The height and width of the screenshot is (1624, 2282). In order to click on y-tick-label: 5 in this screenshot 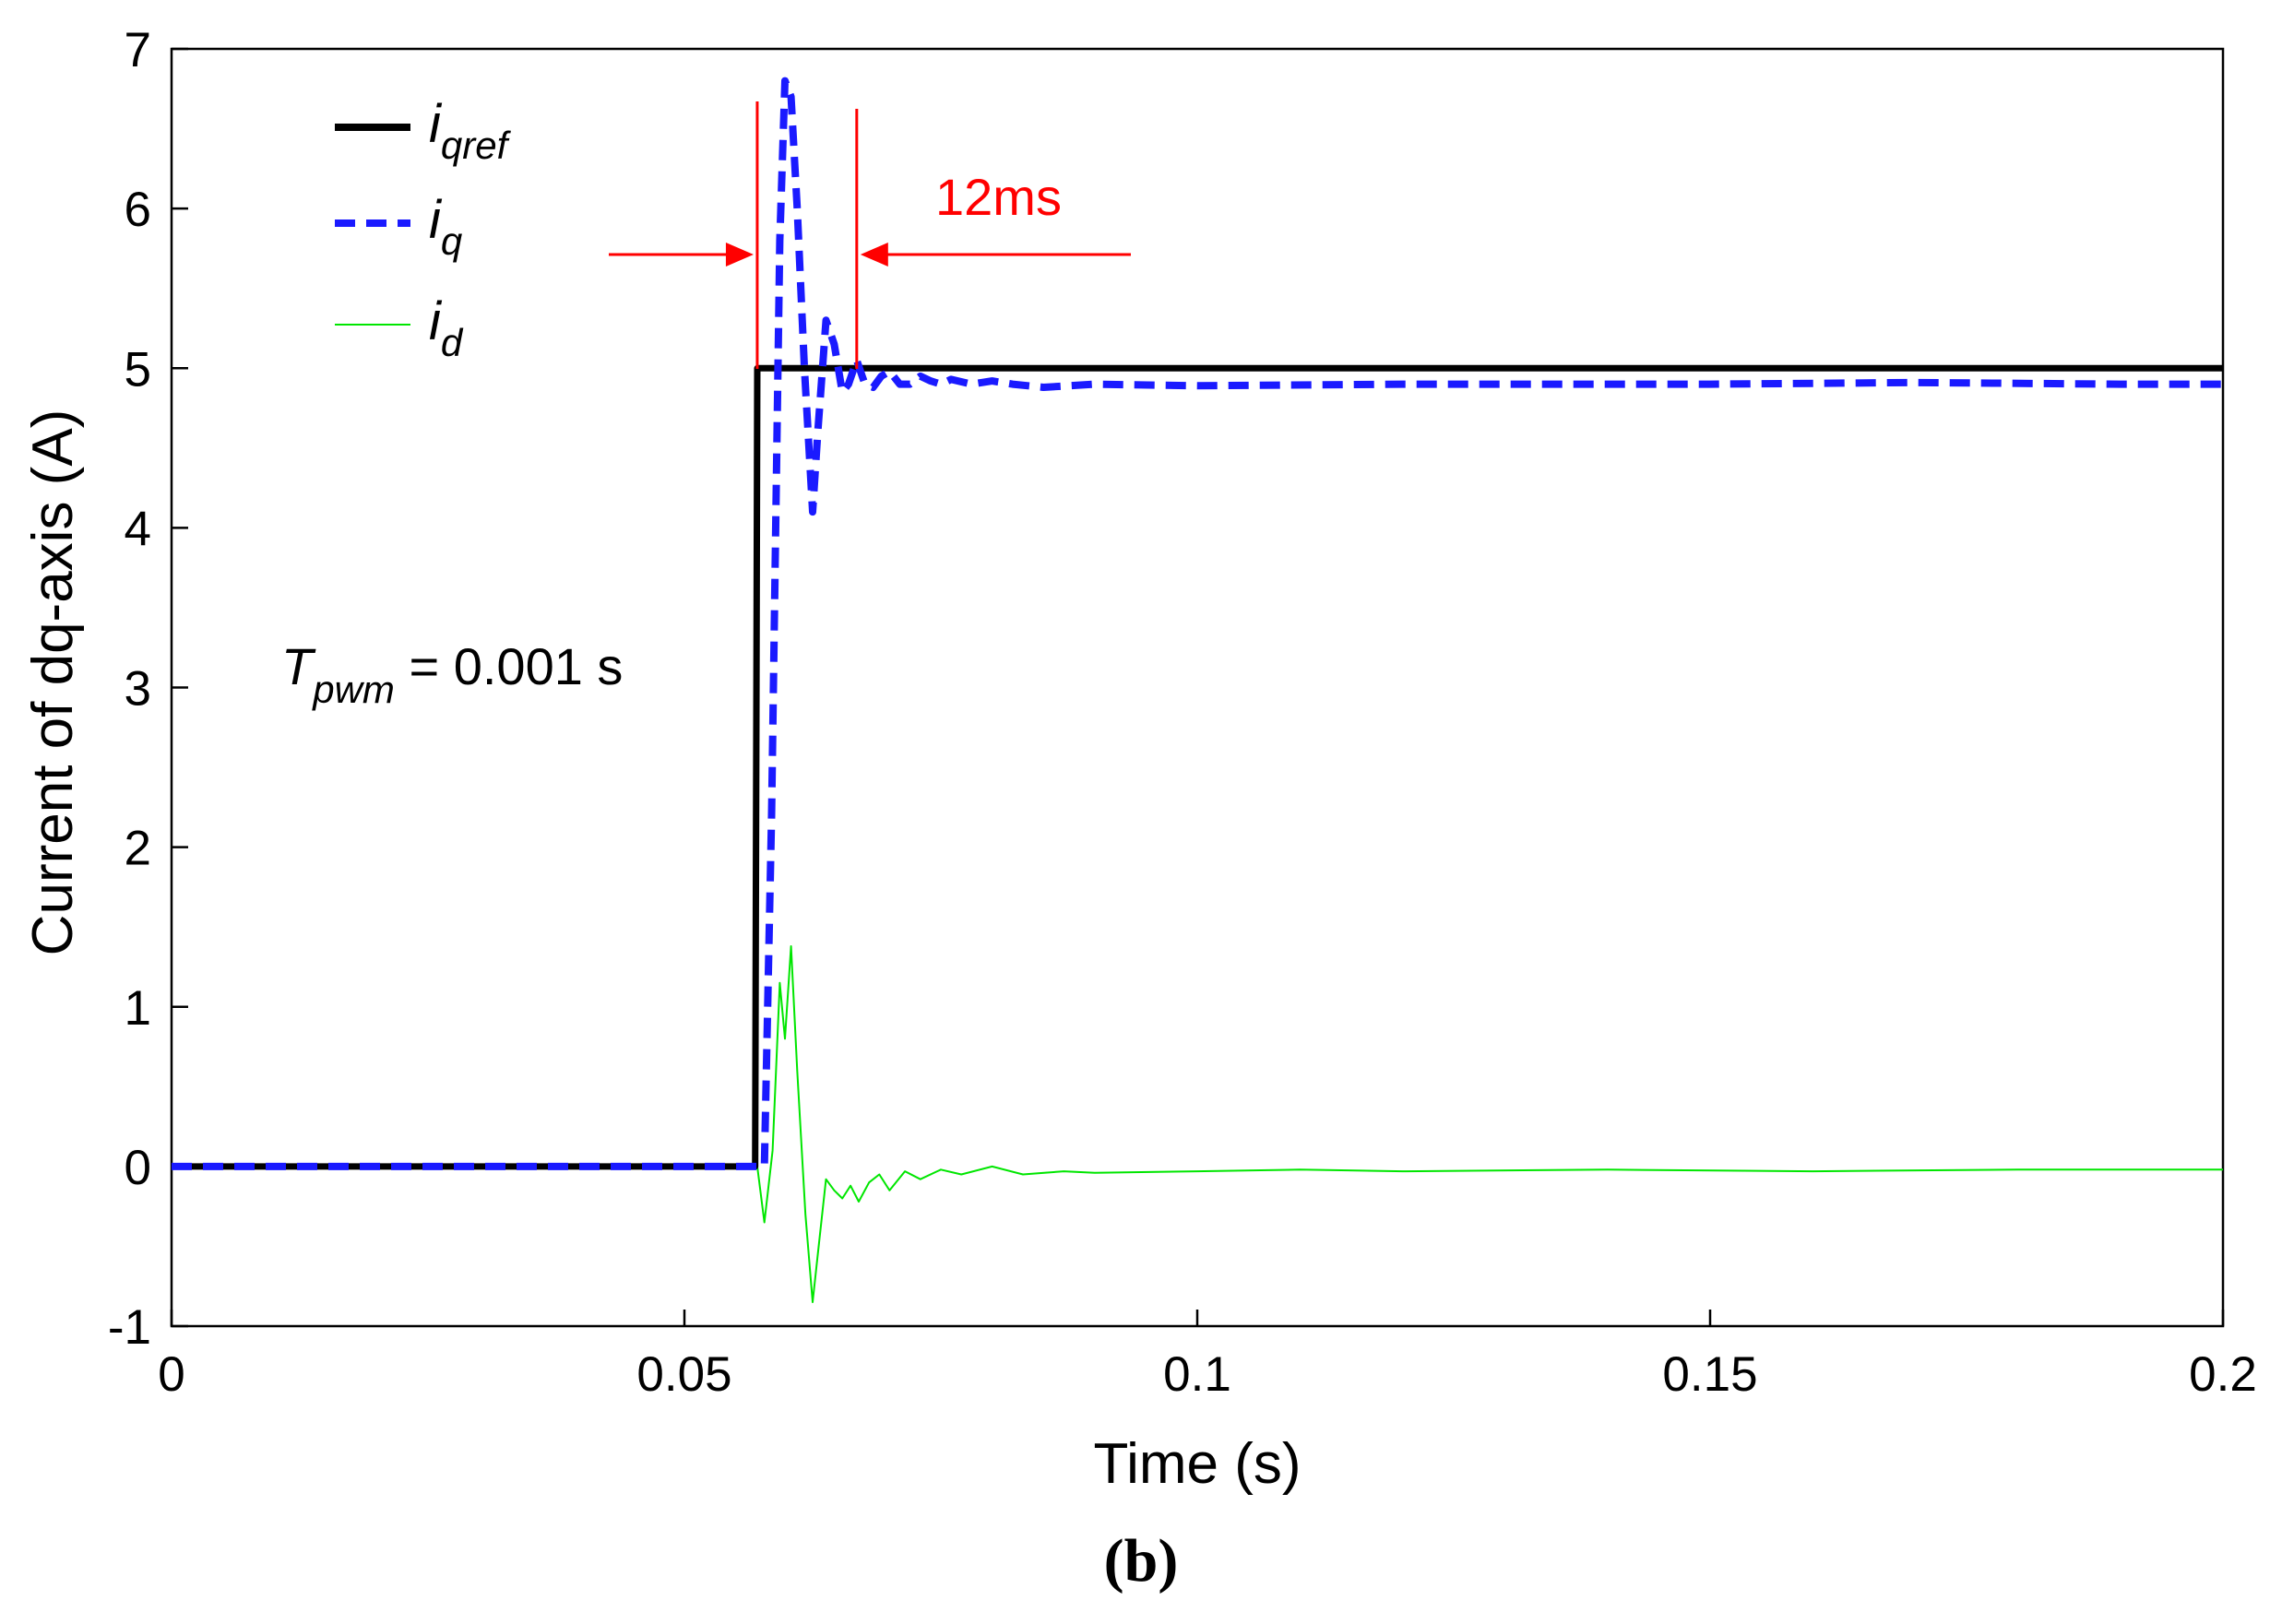, I will do `click(138, 370)`.